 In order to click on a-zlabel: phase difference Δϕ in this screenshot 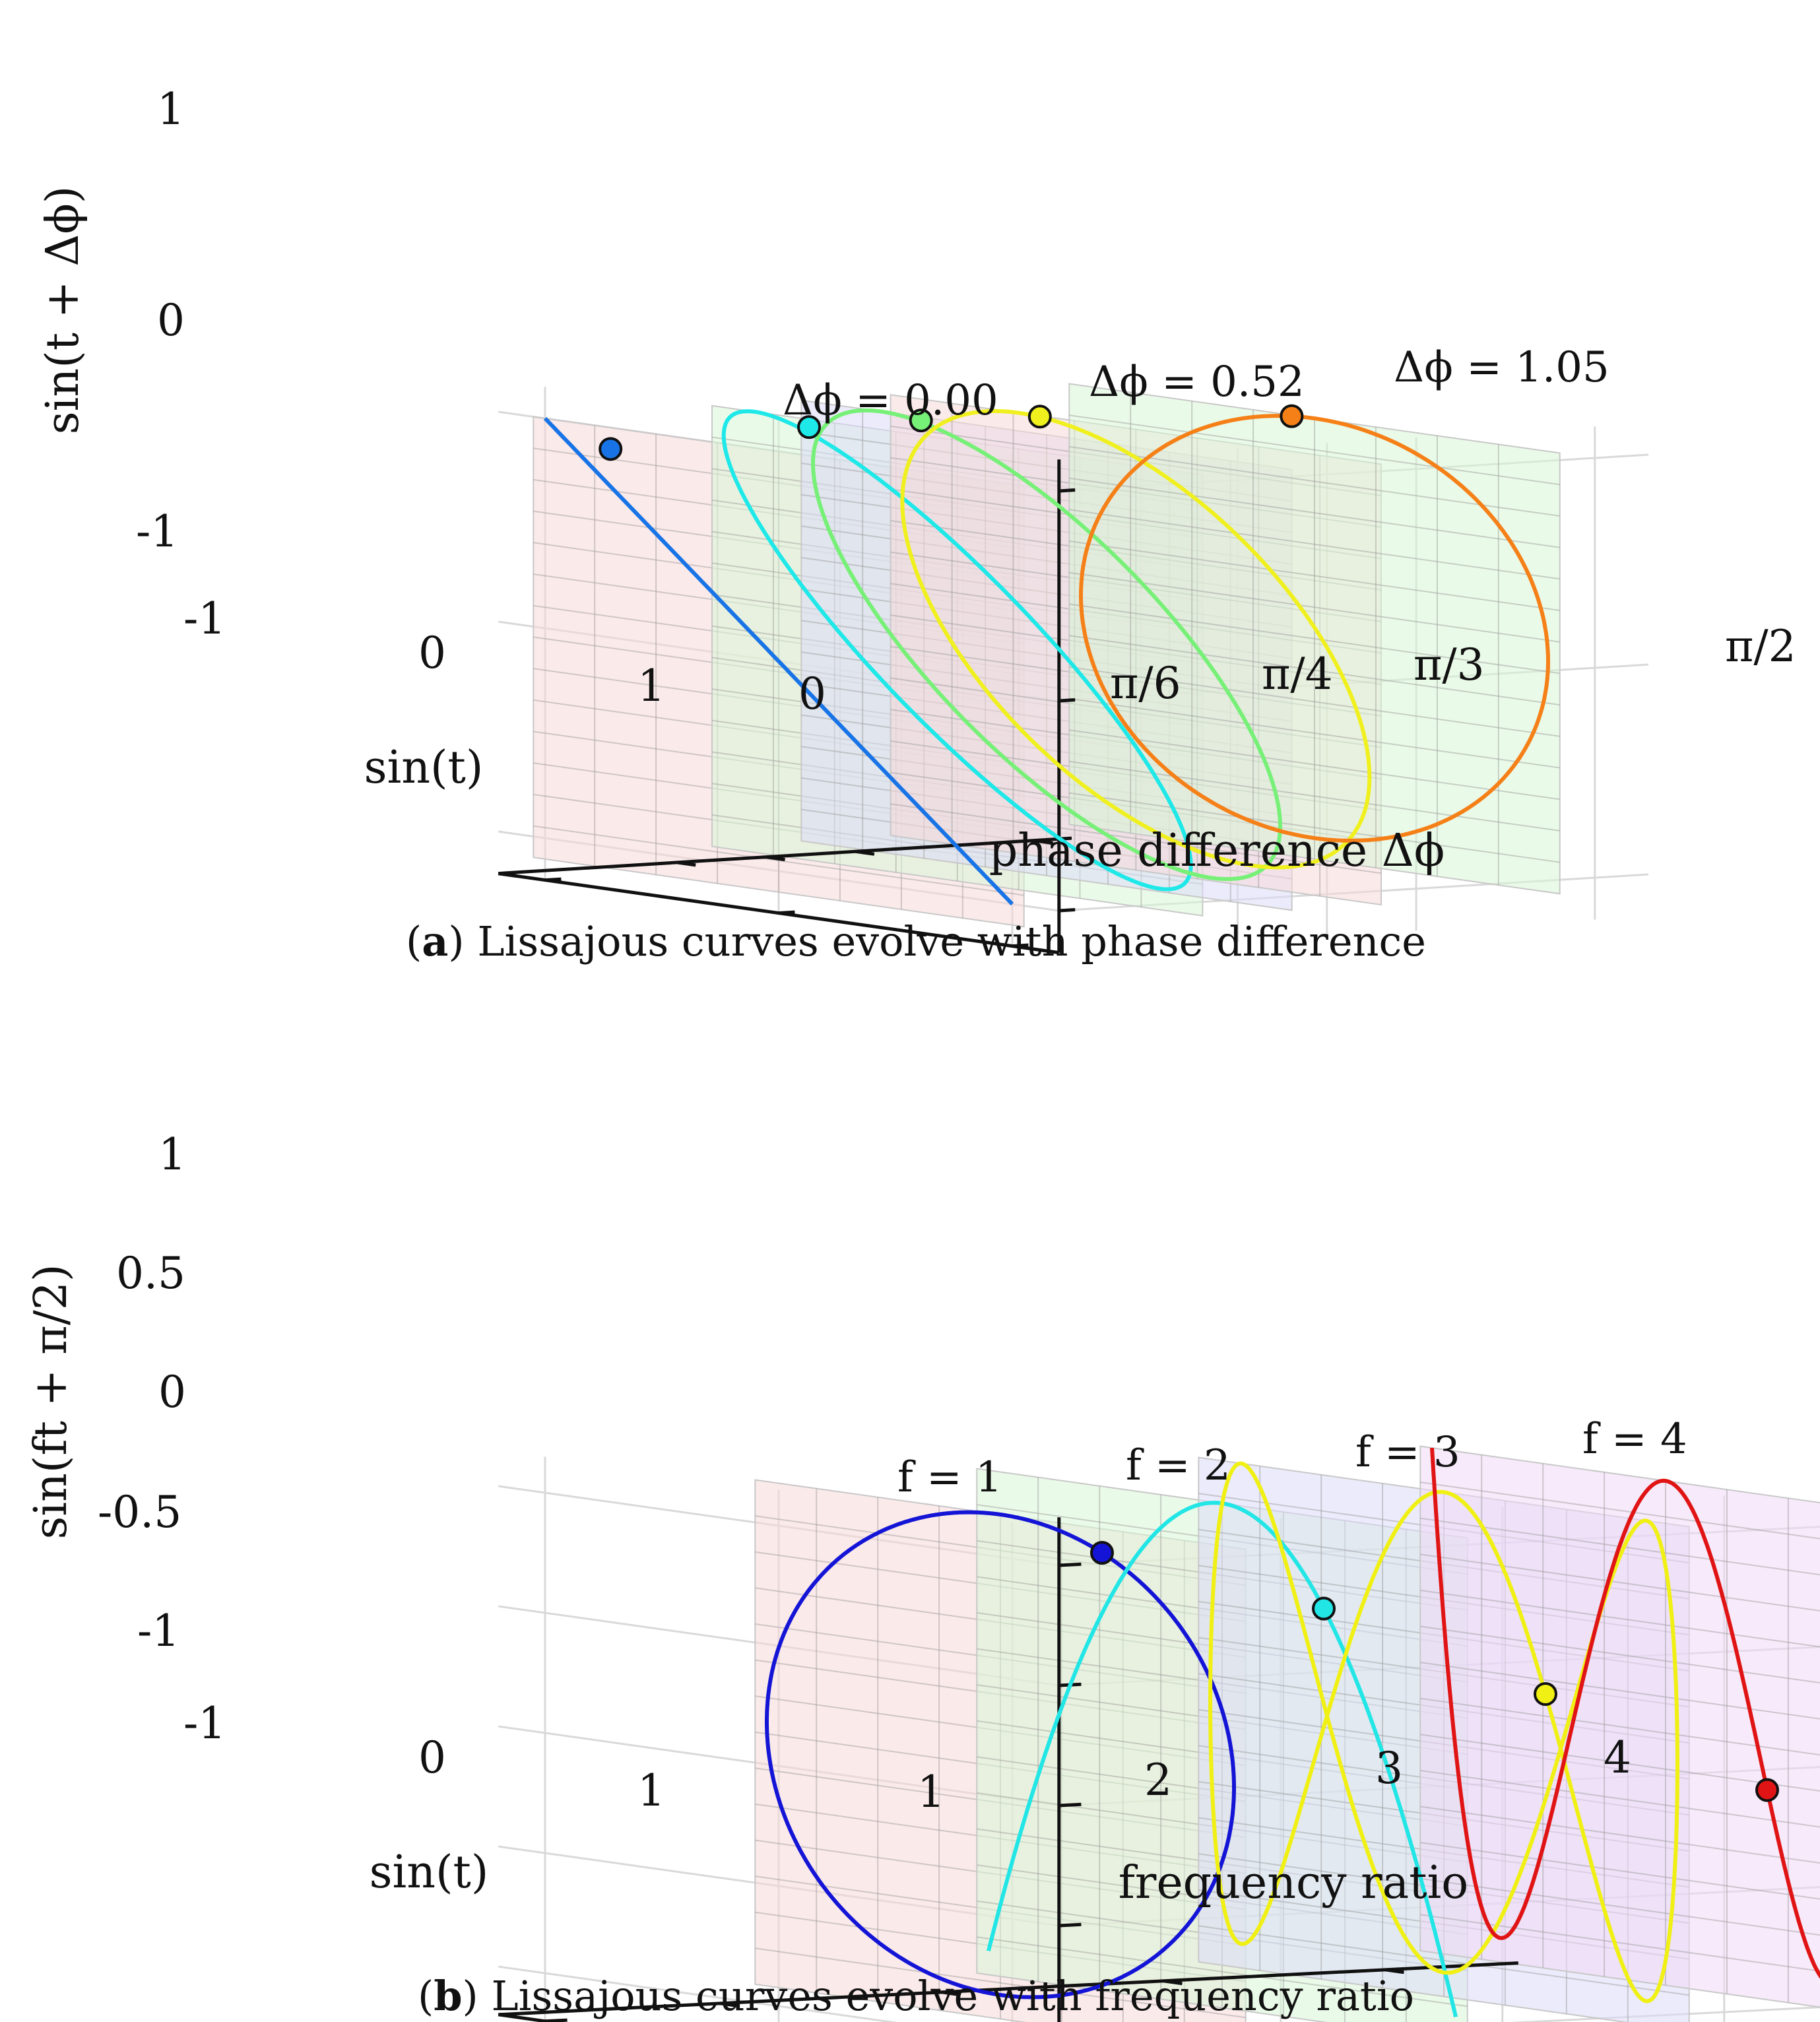, I will do `click(1217, 851)`.